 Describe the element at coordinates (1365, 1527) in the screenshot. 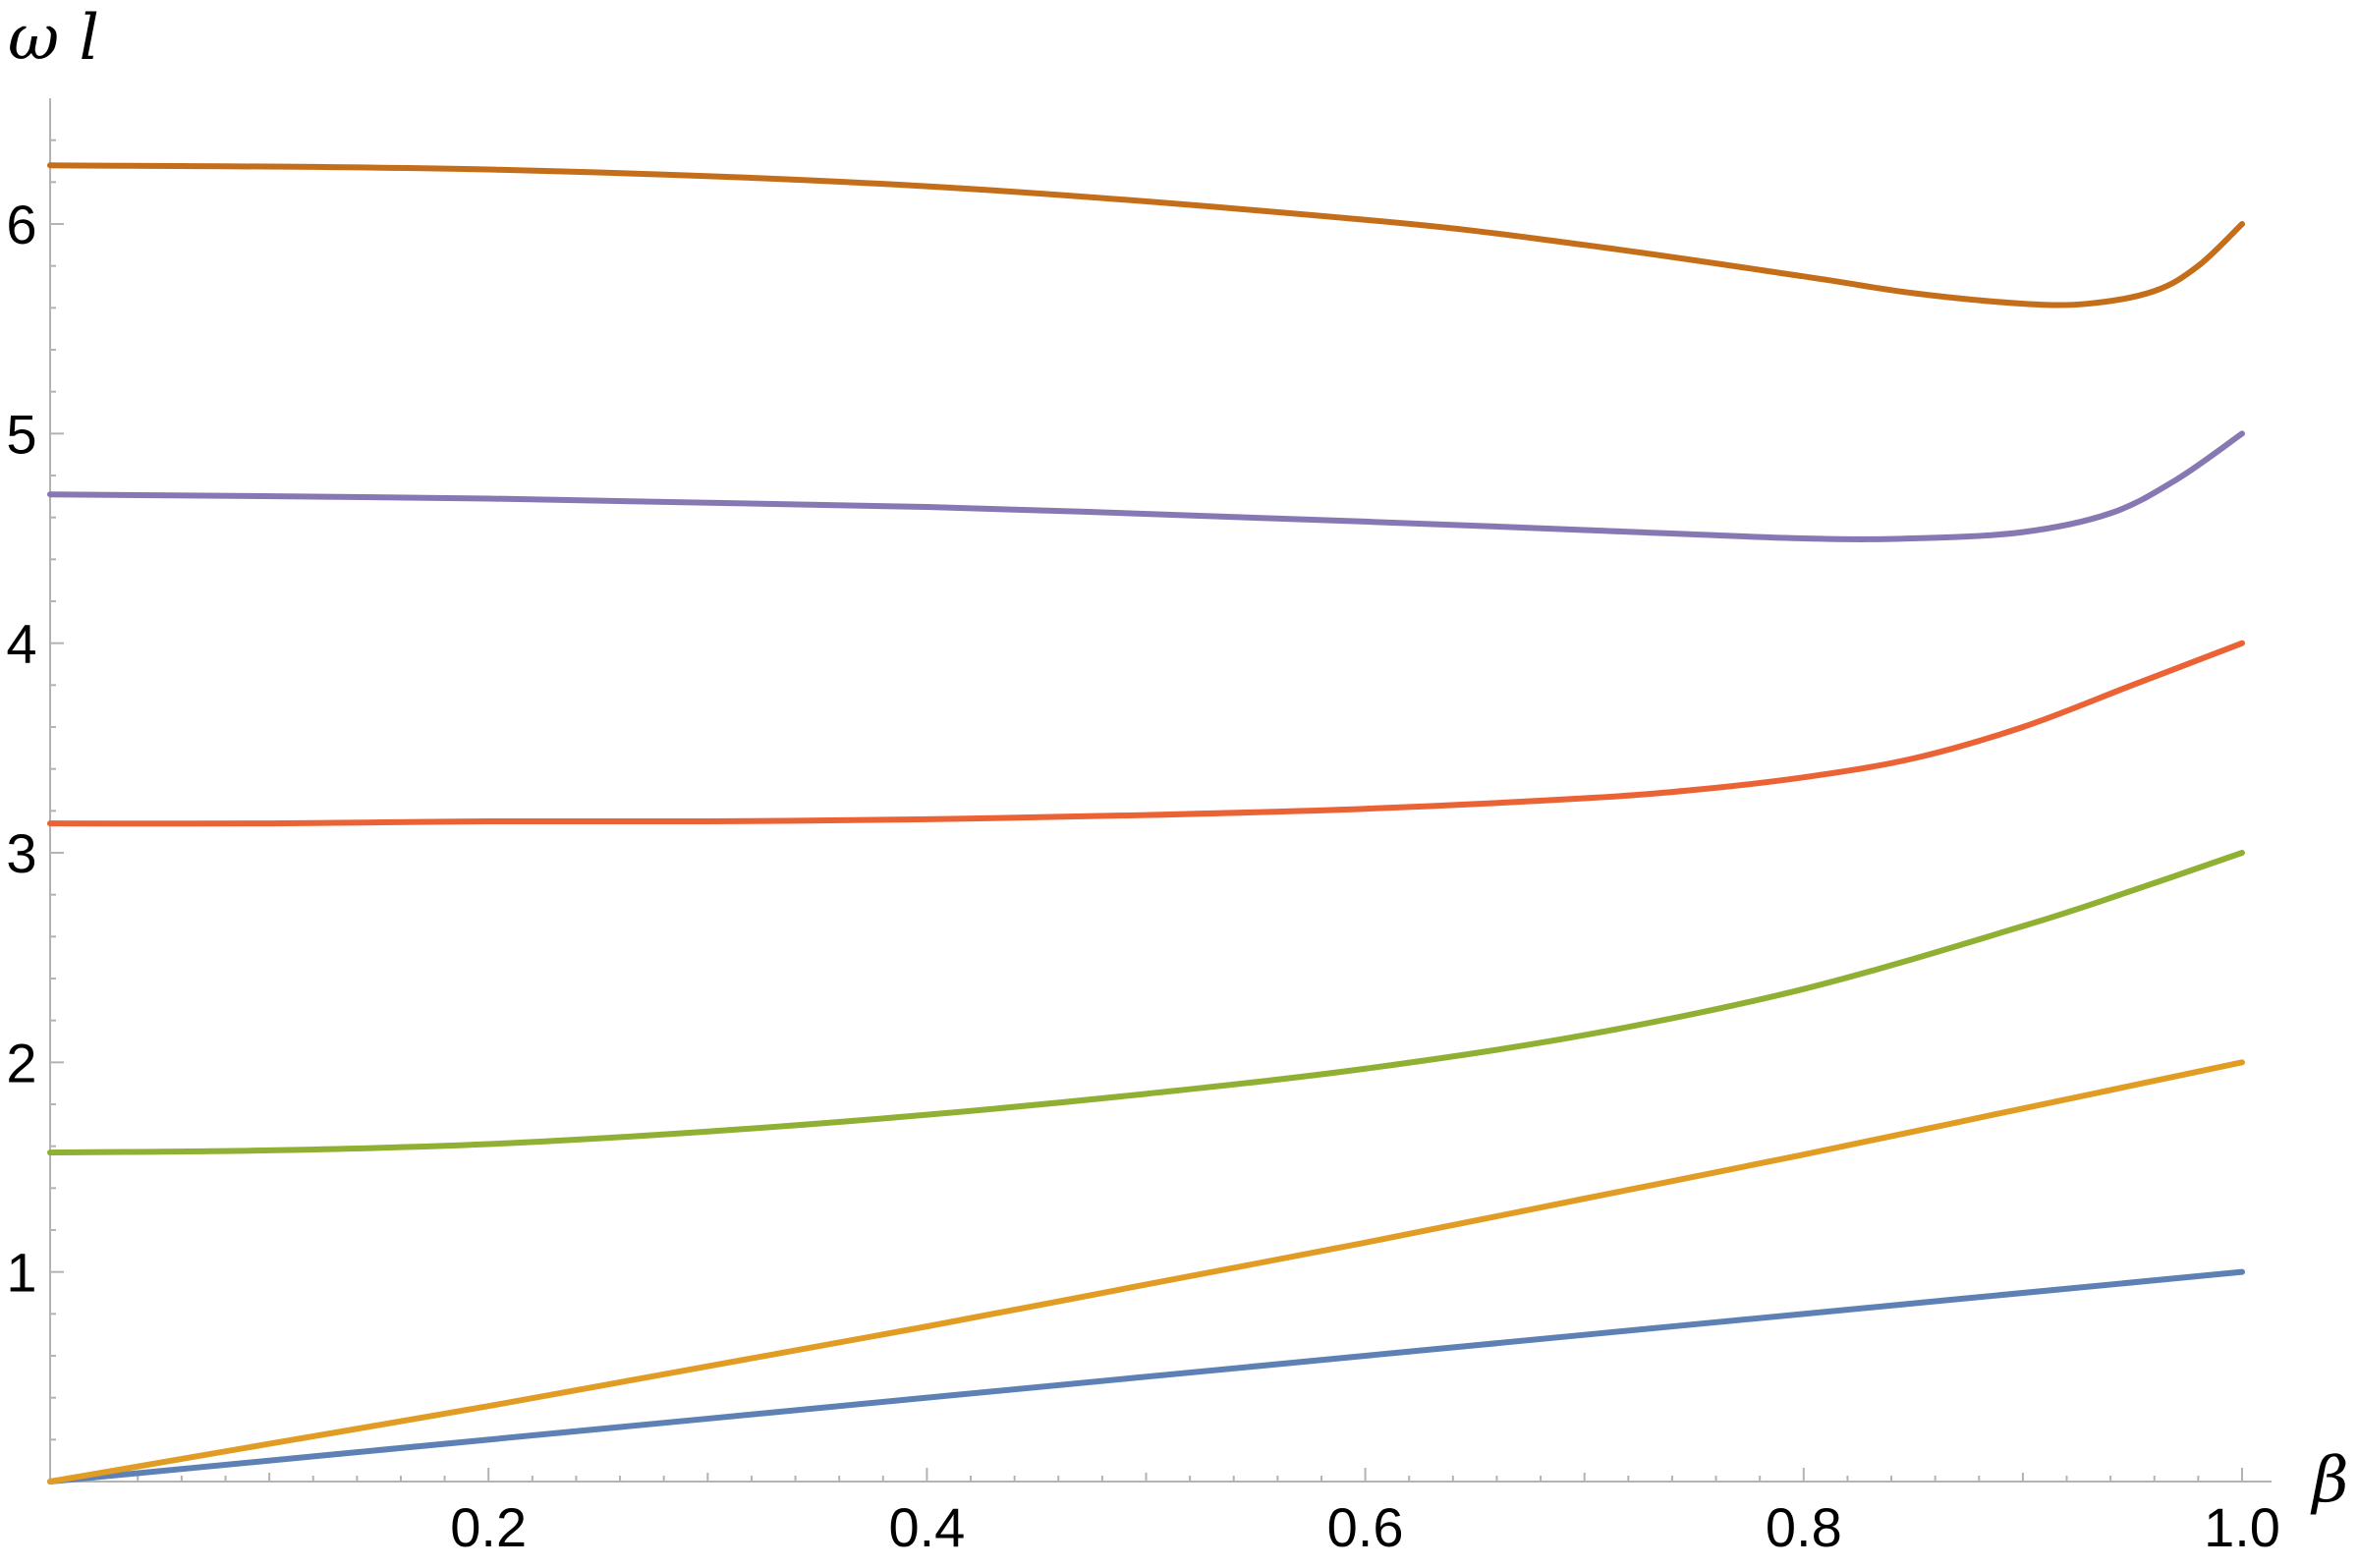

I see `x-tick-label: 0.6` at that location.